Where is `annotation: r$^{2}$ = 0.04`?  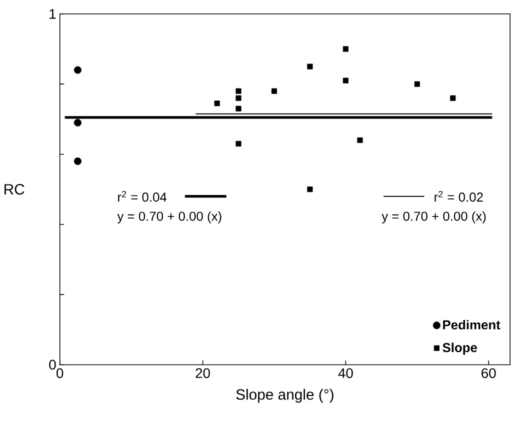 annotation: r$^{2}$ = 0.04 is located at coordinates (142, 196).